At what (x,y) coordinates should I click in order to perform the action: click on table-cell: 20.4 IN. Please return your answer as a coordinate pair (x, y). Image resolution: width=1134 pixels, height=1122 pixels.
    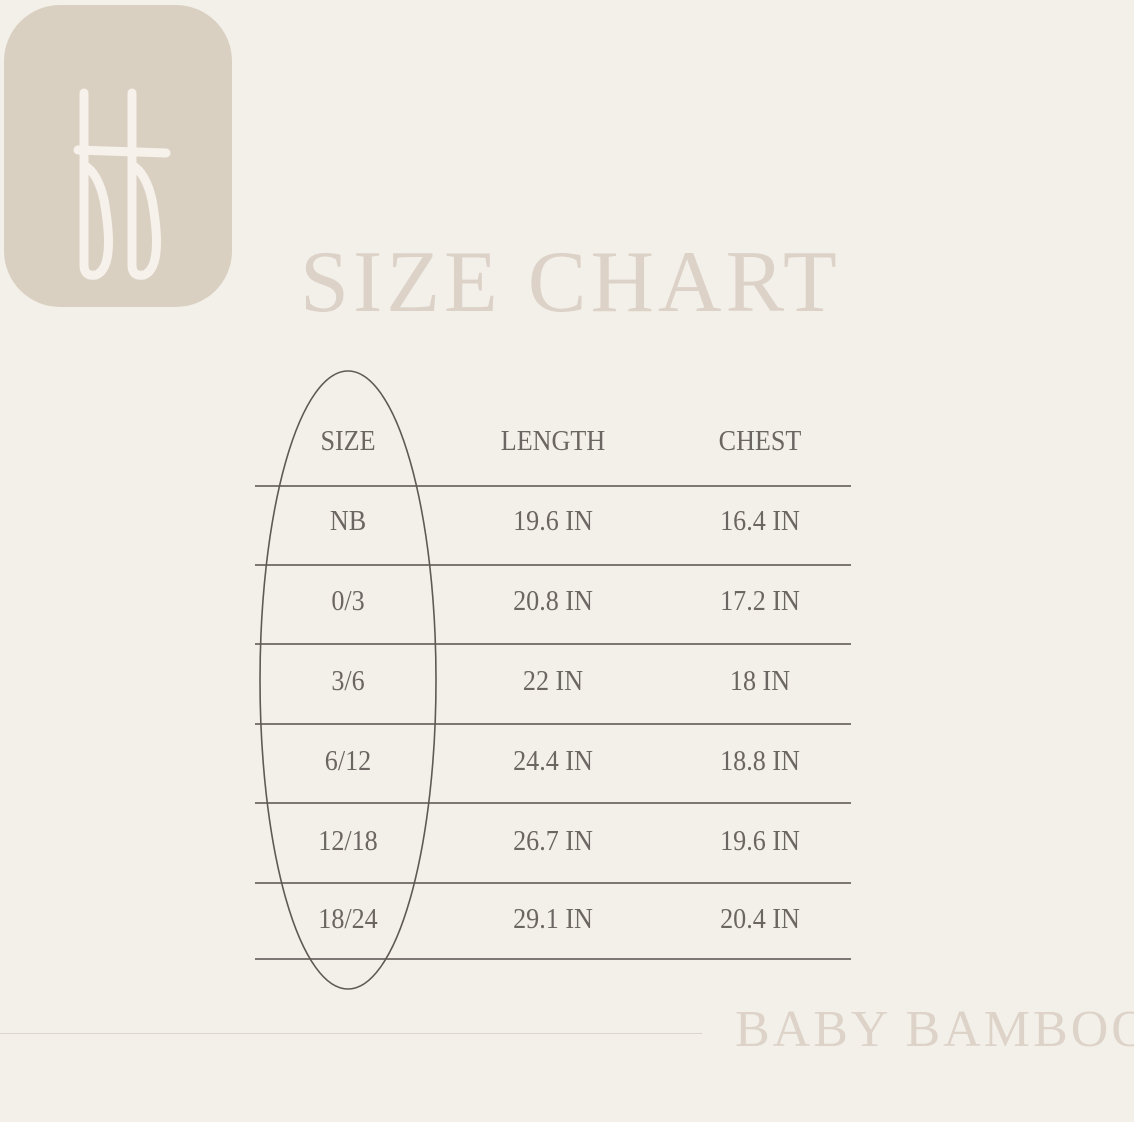
    Looking at the image, I should click on (760, 919).